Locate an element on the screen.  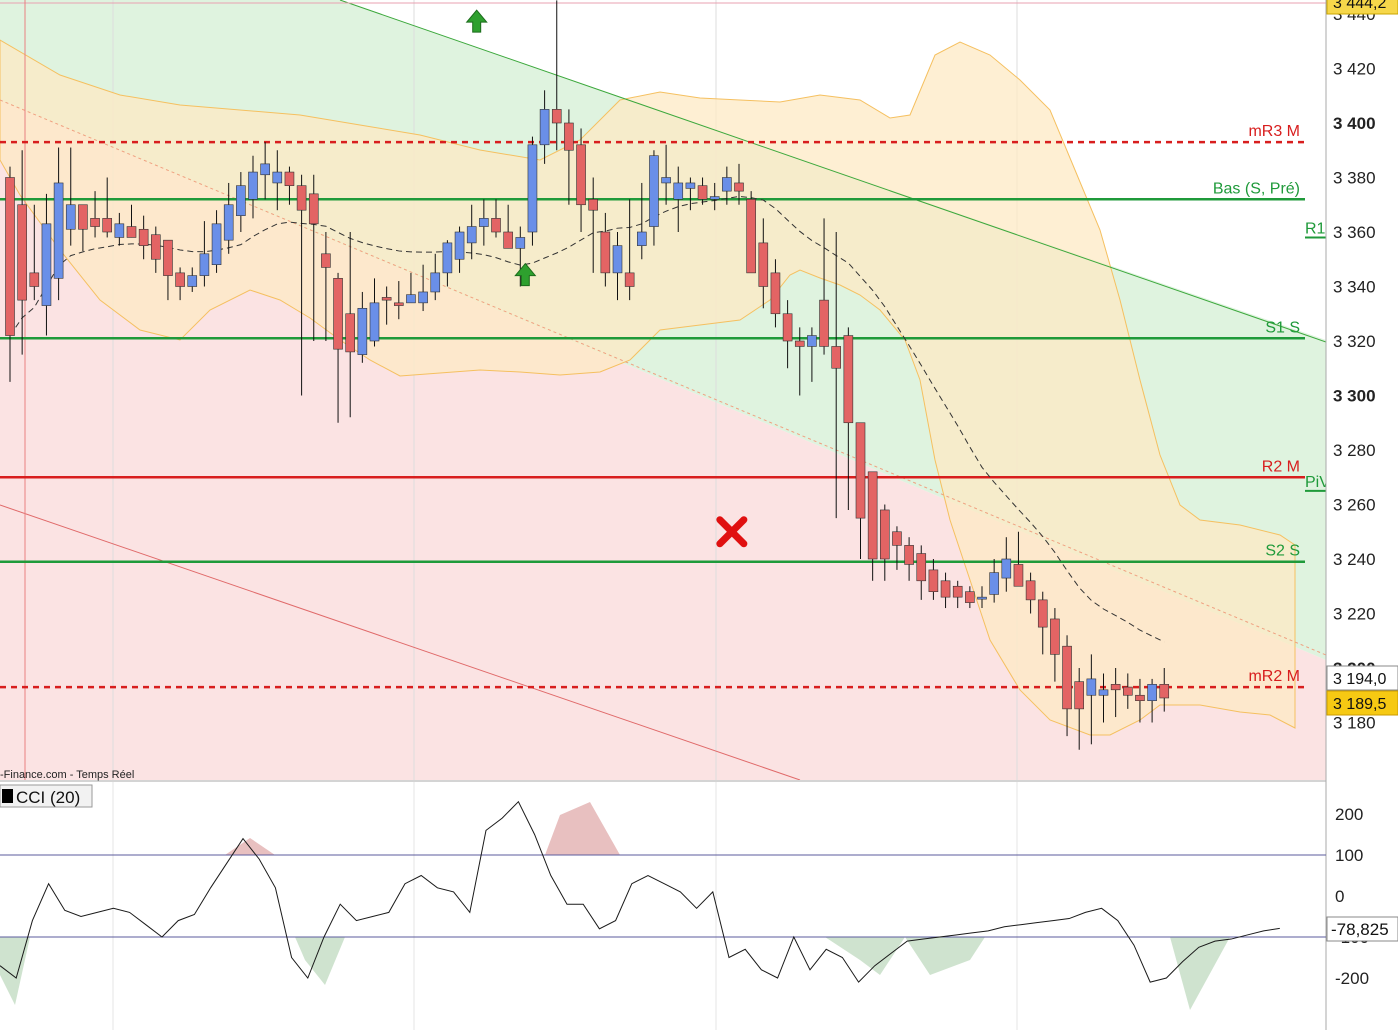
signal-cross-icon is located at coordinates (732, 532).